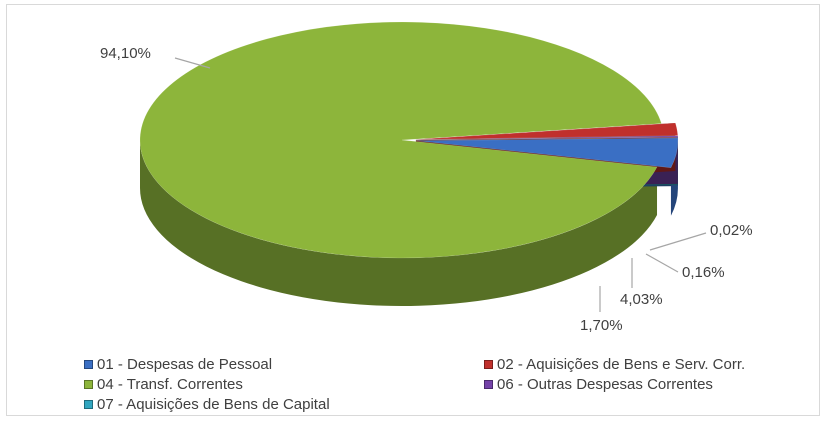  I want to click on data-label-4: 1,70%, so click(601, 325).